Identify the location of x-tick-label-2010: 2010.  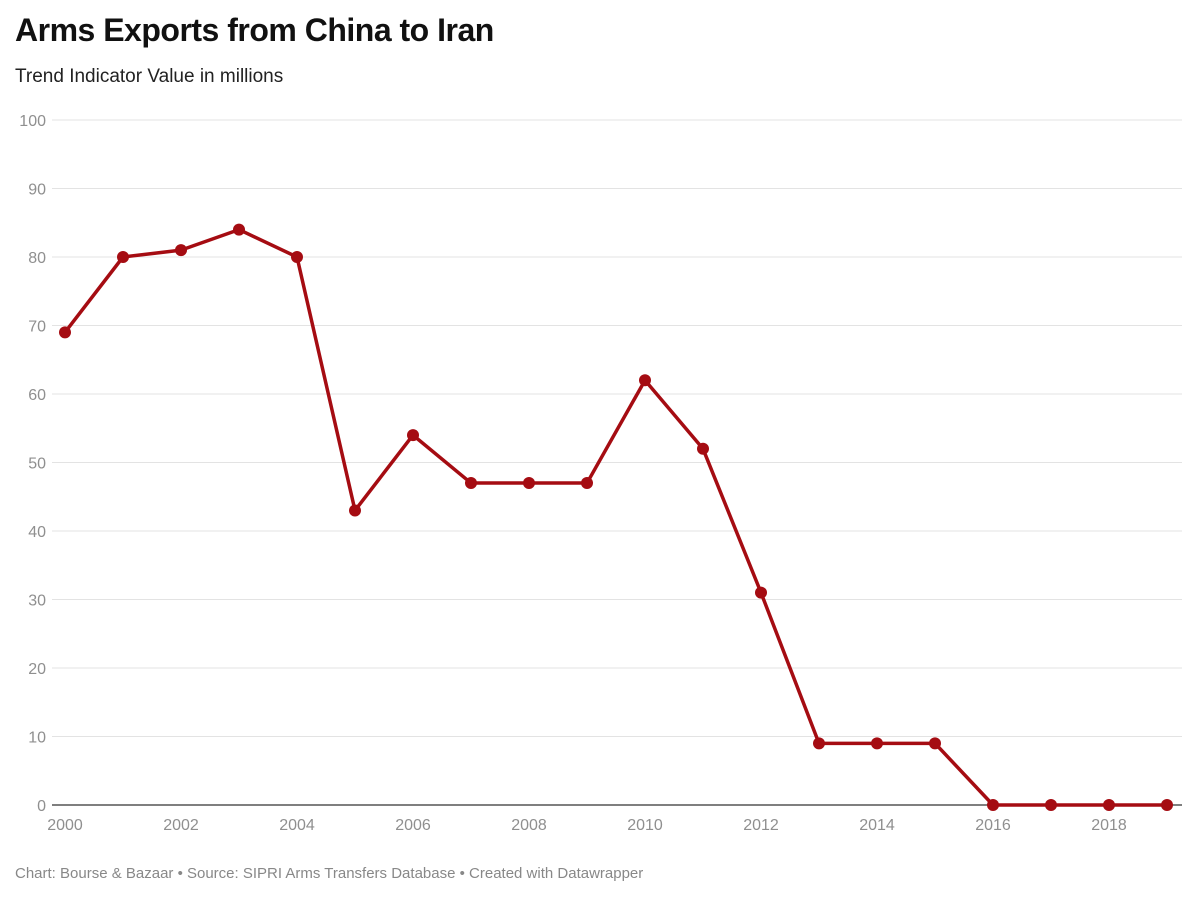
(645, 825).